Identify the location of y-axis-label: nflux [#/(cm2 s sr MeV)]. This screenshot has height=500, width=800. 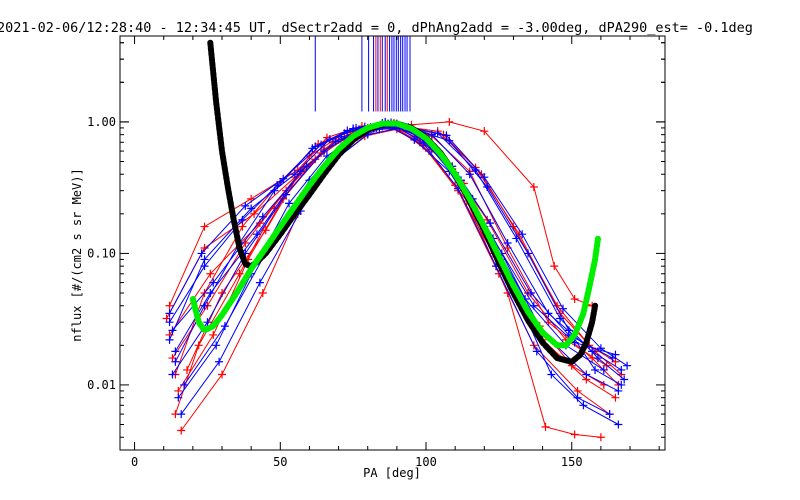
(77, 254).